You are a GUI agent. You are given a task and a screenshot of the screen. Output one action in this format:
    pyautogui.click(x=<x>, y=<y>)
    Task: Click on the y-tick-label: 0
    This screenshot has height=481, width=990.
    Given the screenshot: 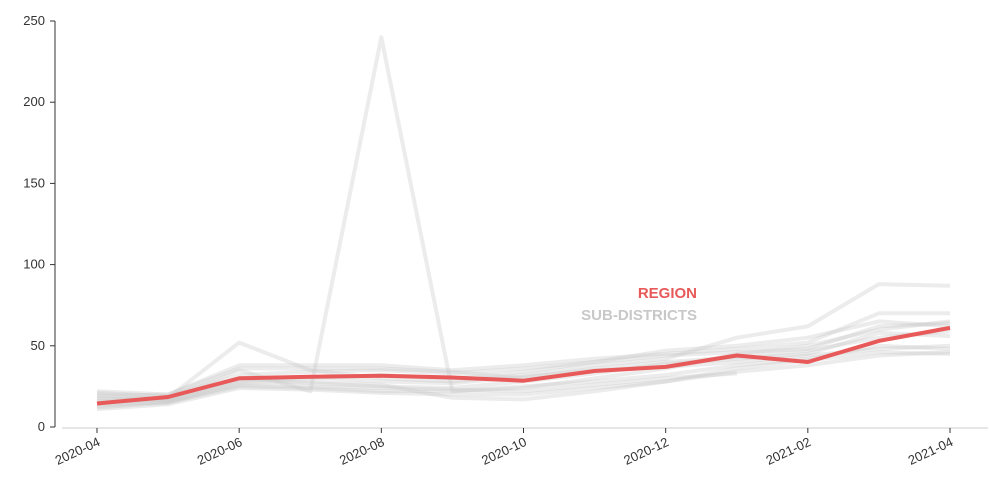 What is the action you would take?
    pyautogui.click(x=41, y=426)
    